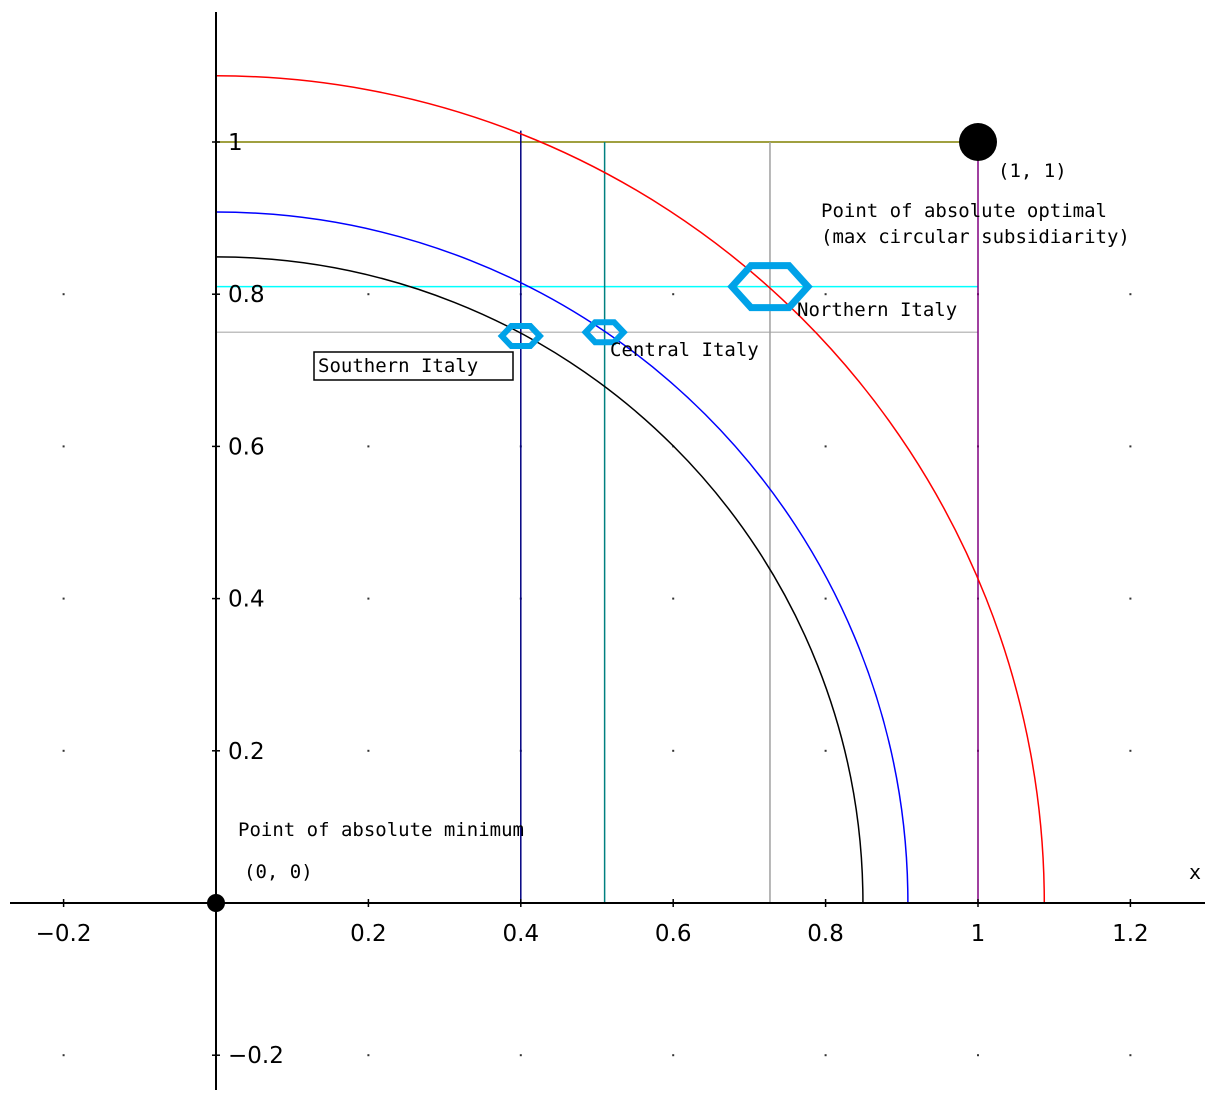  I want to click on optimal-point-caption-line2: (max circular subsidiarity), so click(975, 237).